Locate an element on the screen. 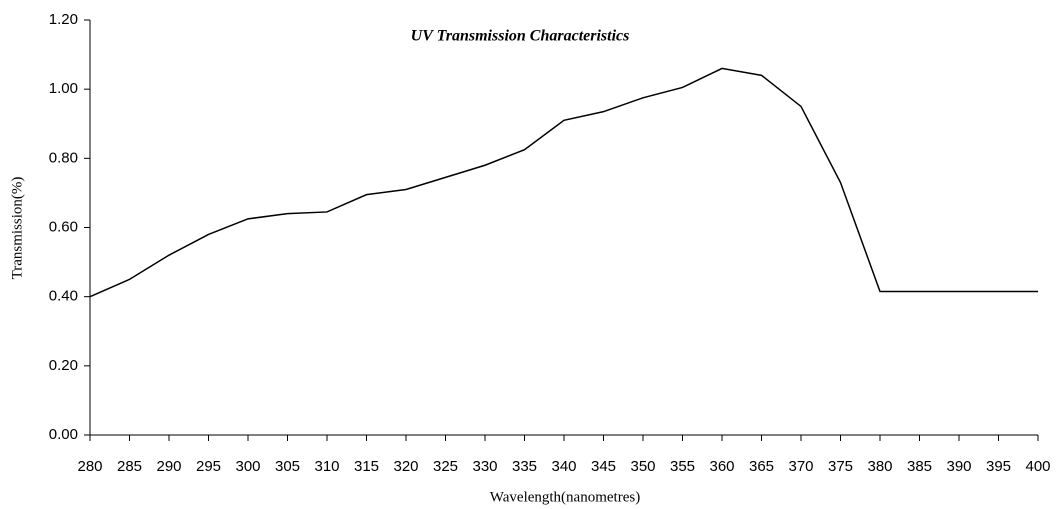  y-tick-label: 1.00 is located at coordinates (63, 88).